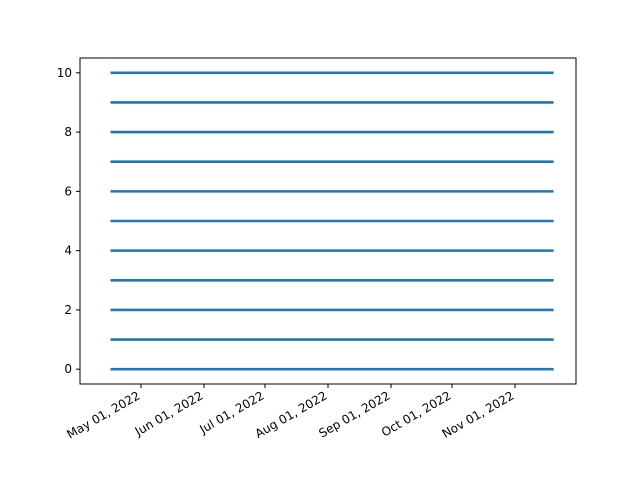 This screenshot has height=480, width=640. Describe the element at coordinates (68, 310) in the screenshot. I see `y-tick-label: 2` at that location.